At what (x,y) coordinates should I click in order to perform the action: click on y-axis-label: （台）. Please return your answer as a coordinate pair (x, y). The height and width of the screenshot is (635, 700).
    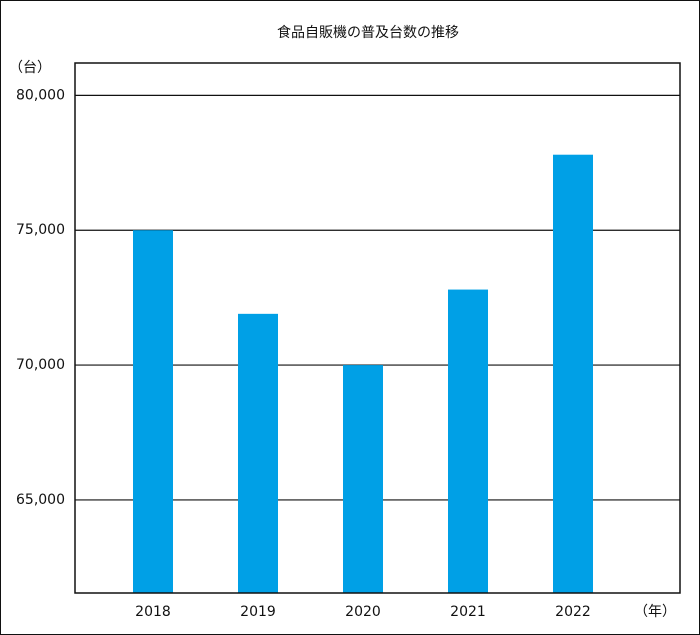
    Looking at the image, I should click on (30, 68).